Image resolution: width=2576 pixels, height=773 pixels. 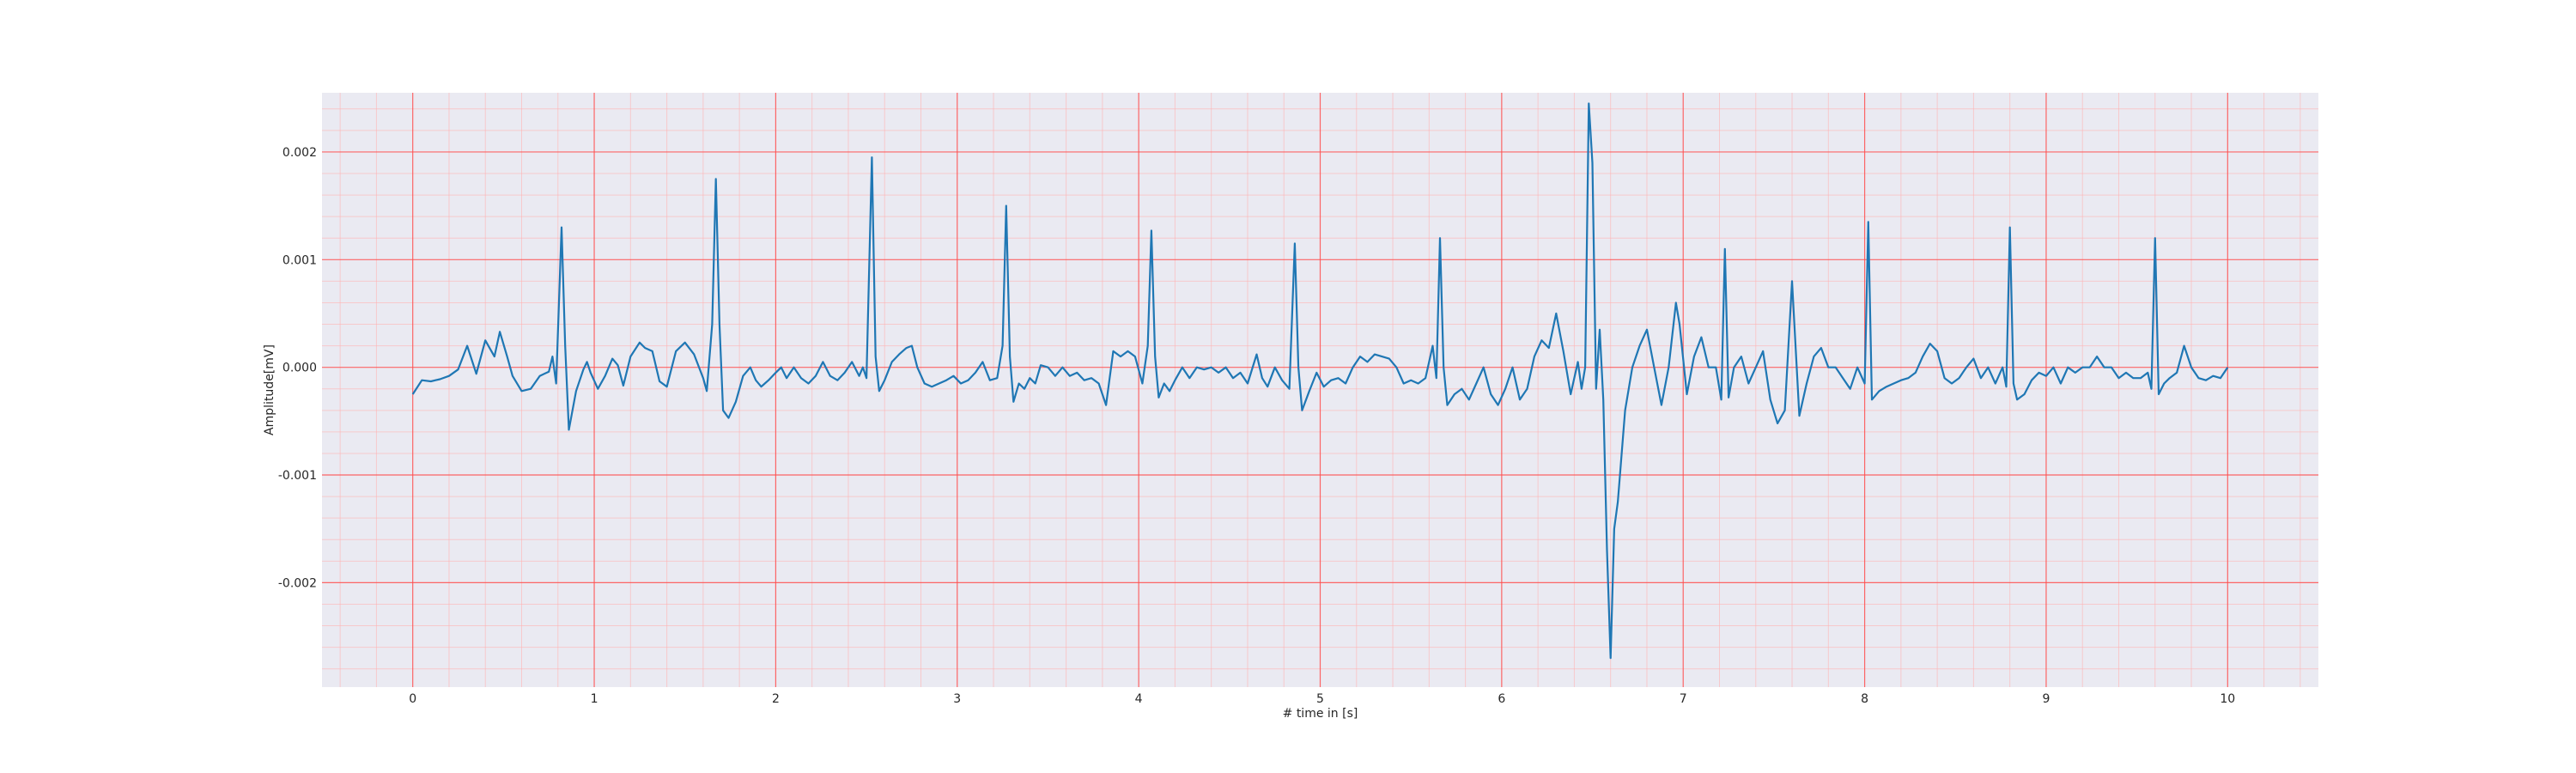 What do you see at coordinates (300, 260) in the screenshot?
I see `y-tick-label: 0.001` at bounding box center [300, 260].